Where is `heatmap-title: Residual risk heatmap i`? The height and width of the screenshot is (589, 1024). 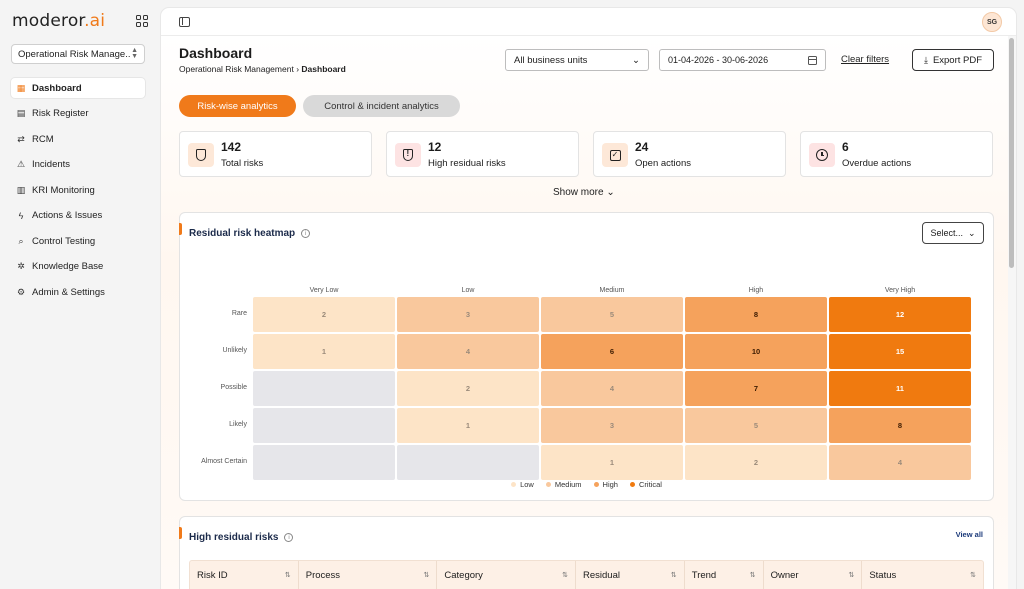 heatmap-title: Residual risk heatmap i is located at coordinates (250, 233).